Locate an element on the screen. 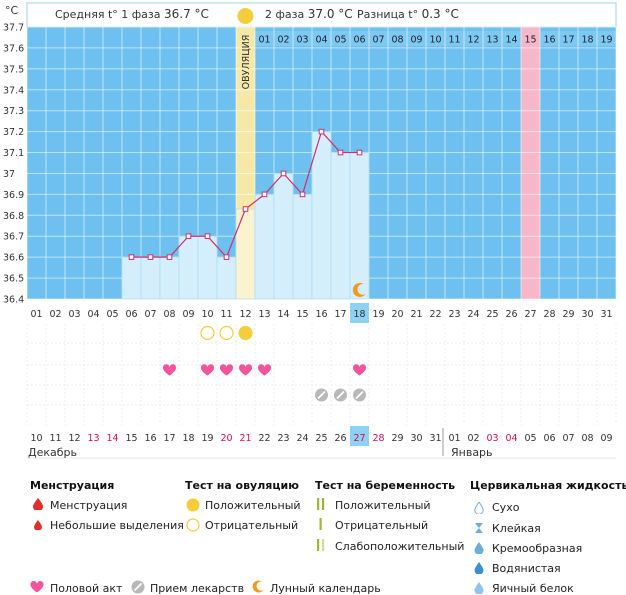 The image size is (626, 595). cycle-day-label: 10 is located at coordinates (207, 314).